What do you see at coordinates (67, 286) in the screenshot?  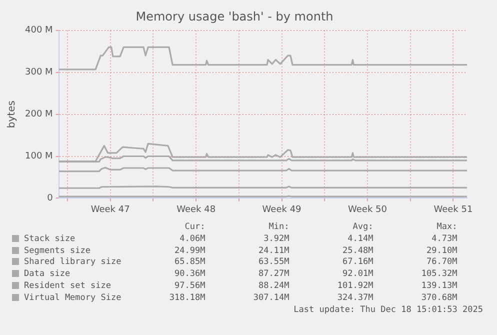 I see `legend-label: Resident set size` at bounding box center [67, 286].